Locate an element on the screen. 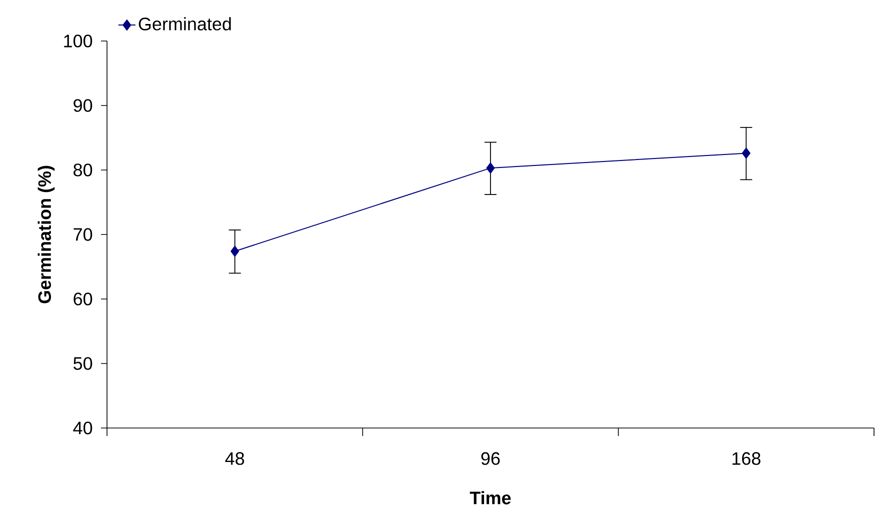  x-axis-title: Time is located at coordinates (490, 497).